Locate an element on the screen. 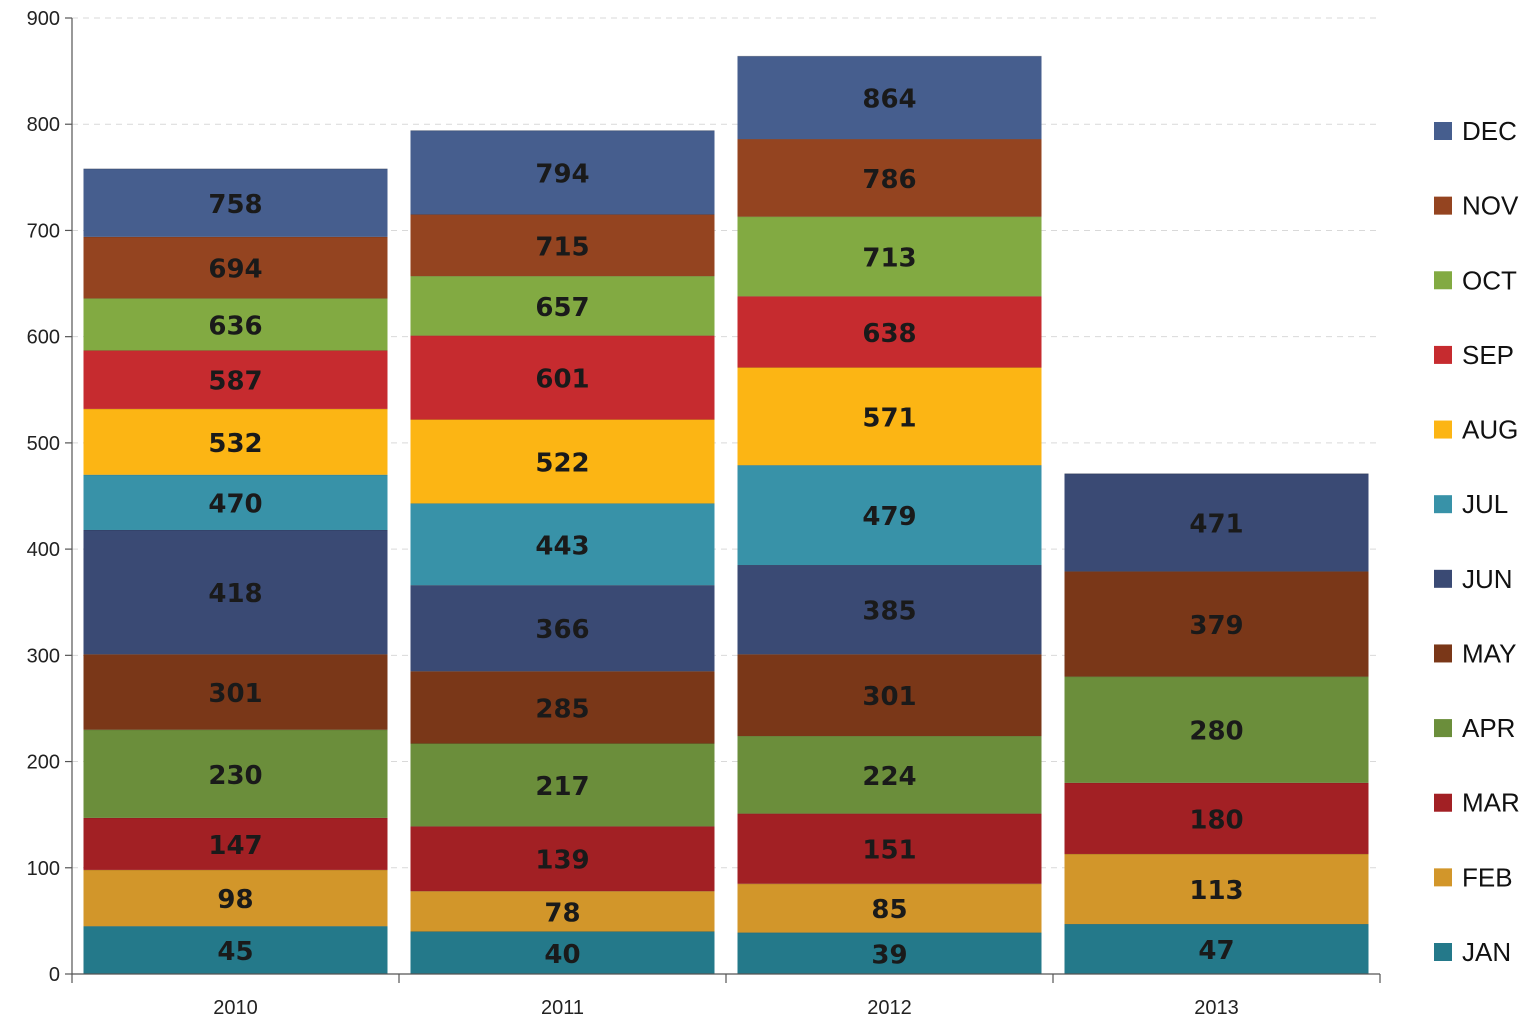  data-label: 418 is located at coordinates (235, 594).